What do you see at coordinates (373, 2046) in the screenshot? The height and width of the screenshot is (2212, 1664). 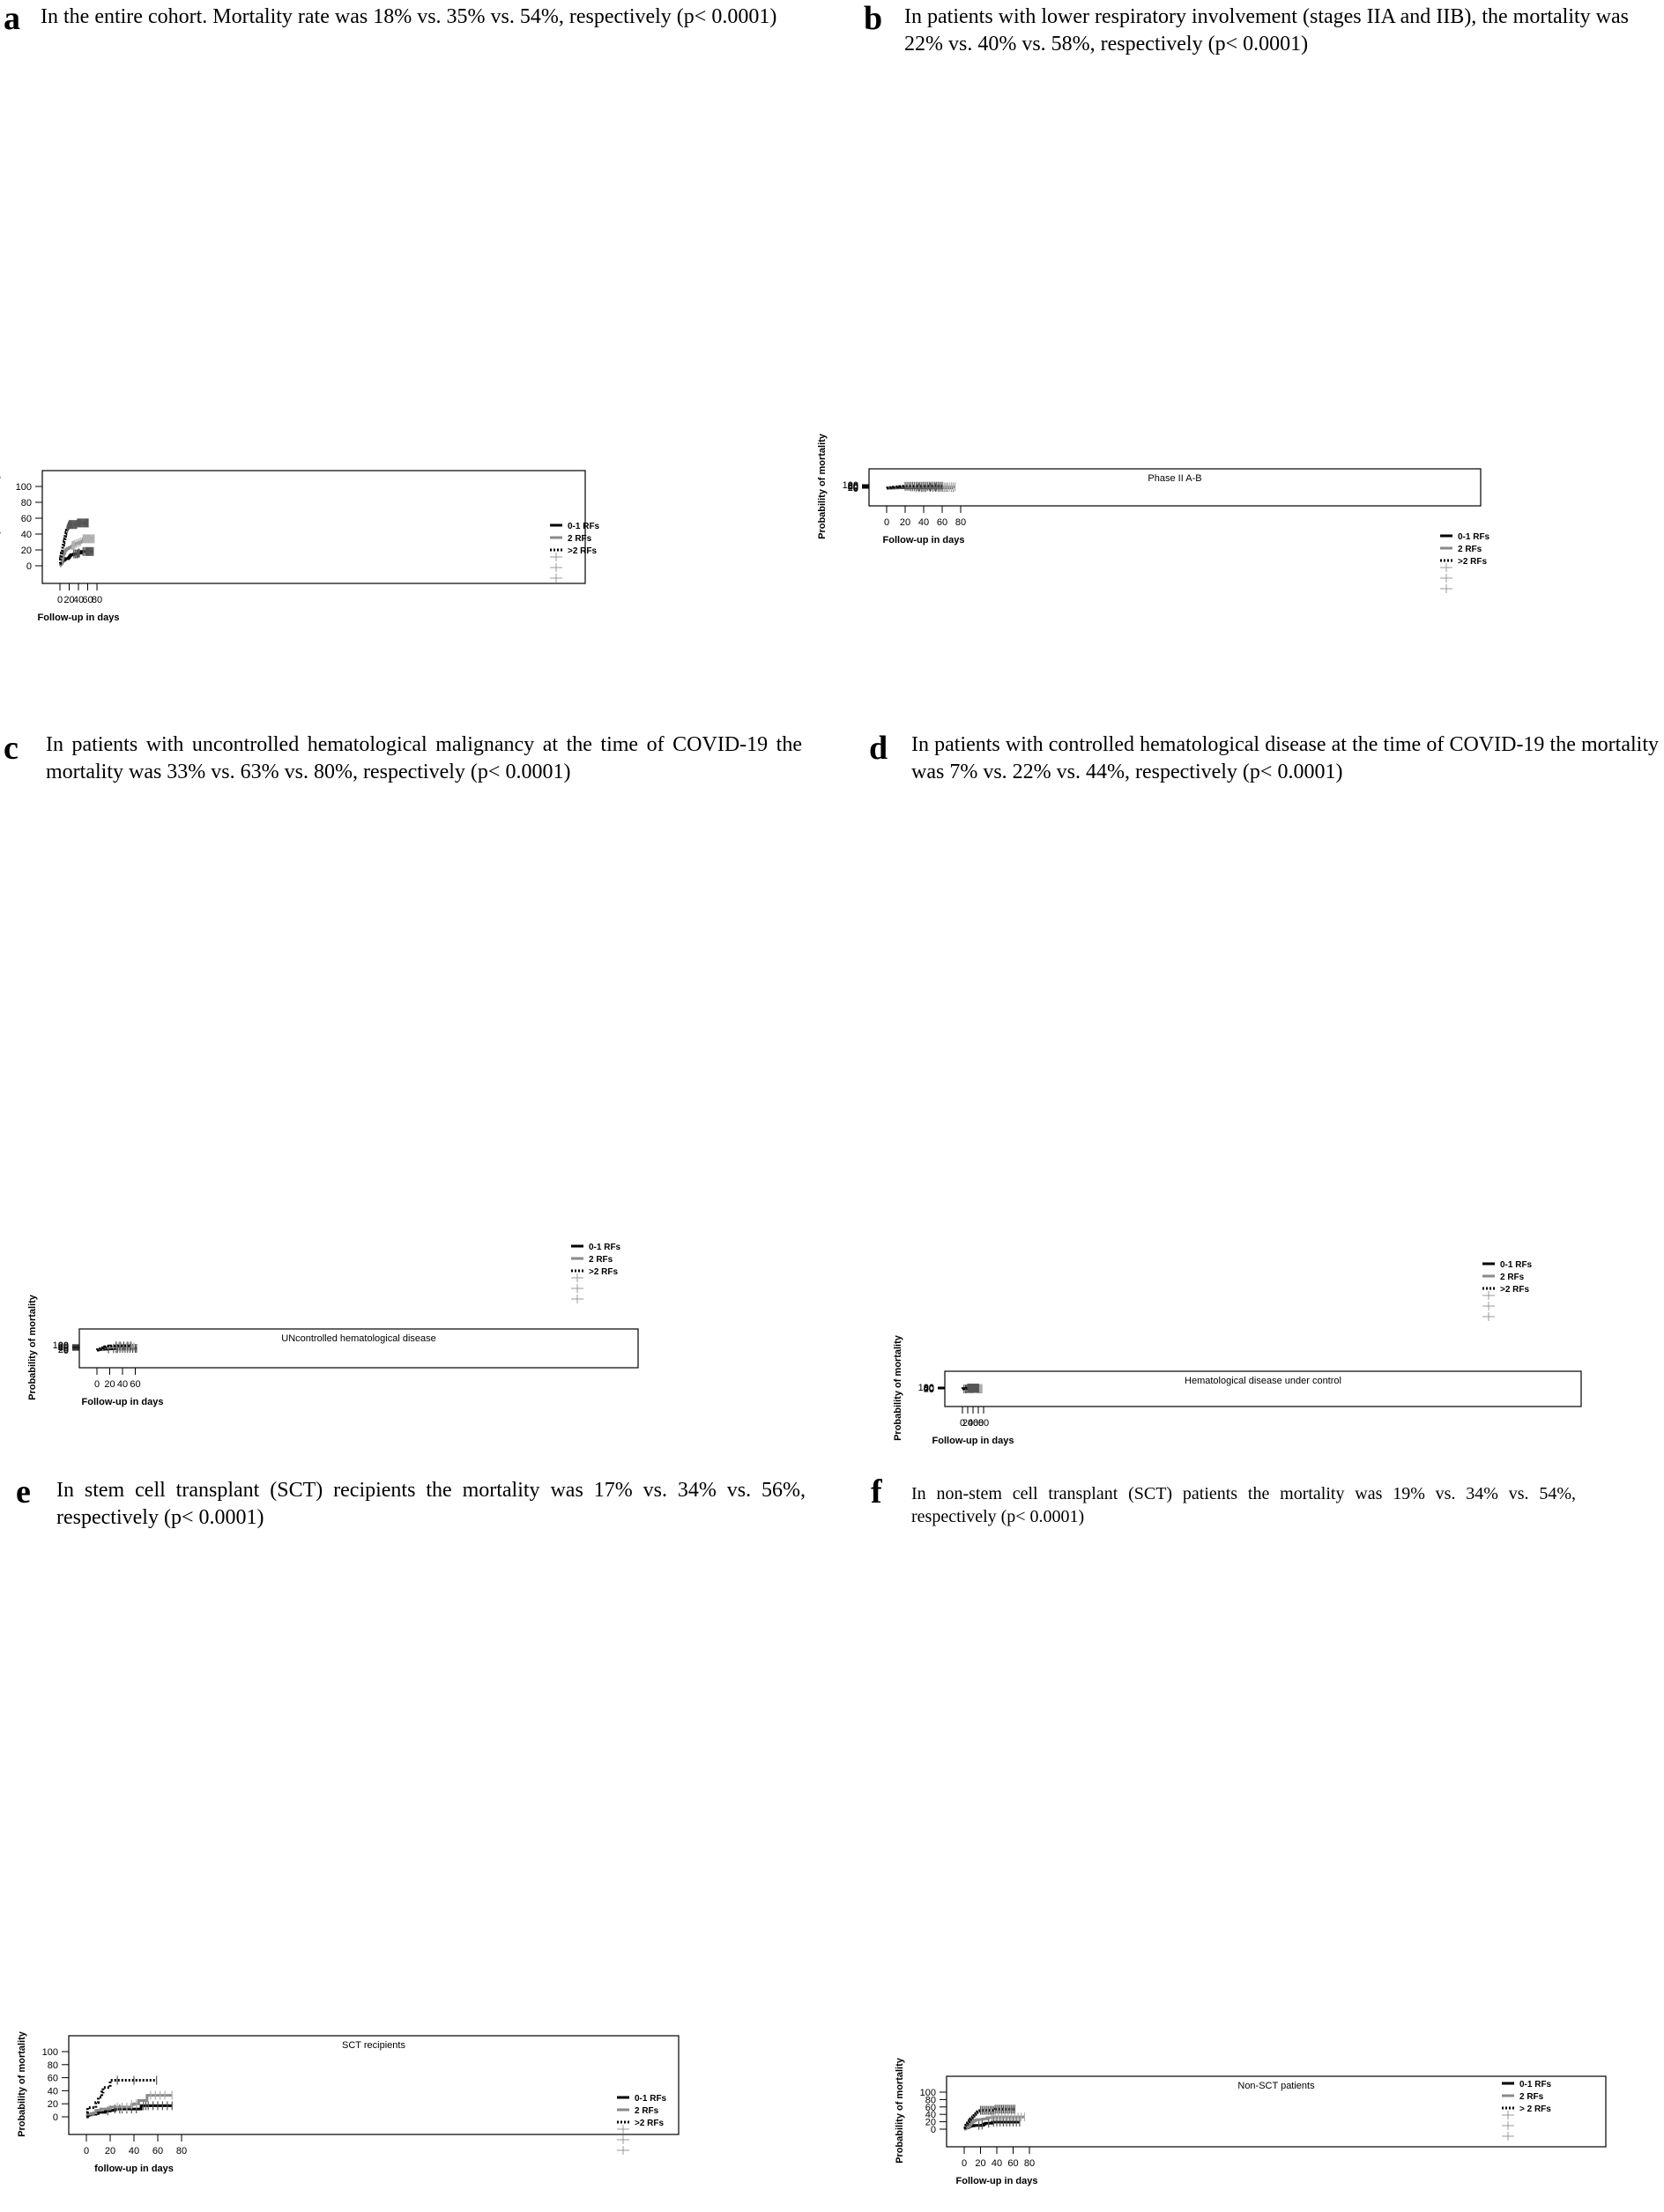 I see `chart-title: SCT recipients` at bounding box center [373, 2046].